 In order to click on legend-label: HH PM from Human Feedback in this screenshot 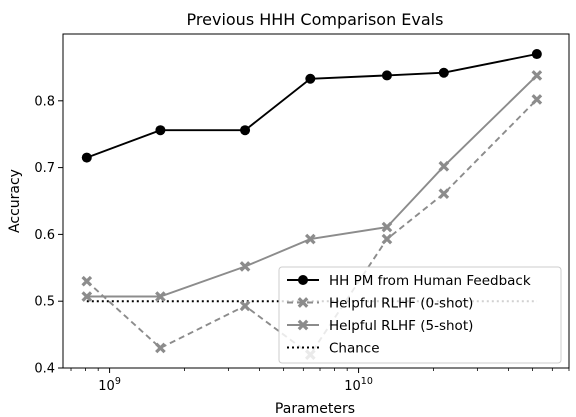, I will do `click(430, 281)`.